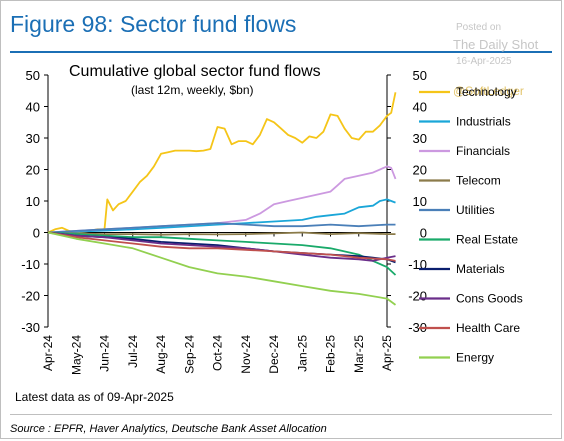 Image resolution: width=564 pixels, height=441 pixels. I want to click on source-rule, so click(281, 414).